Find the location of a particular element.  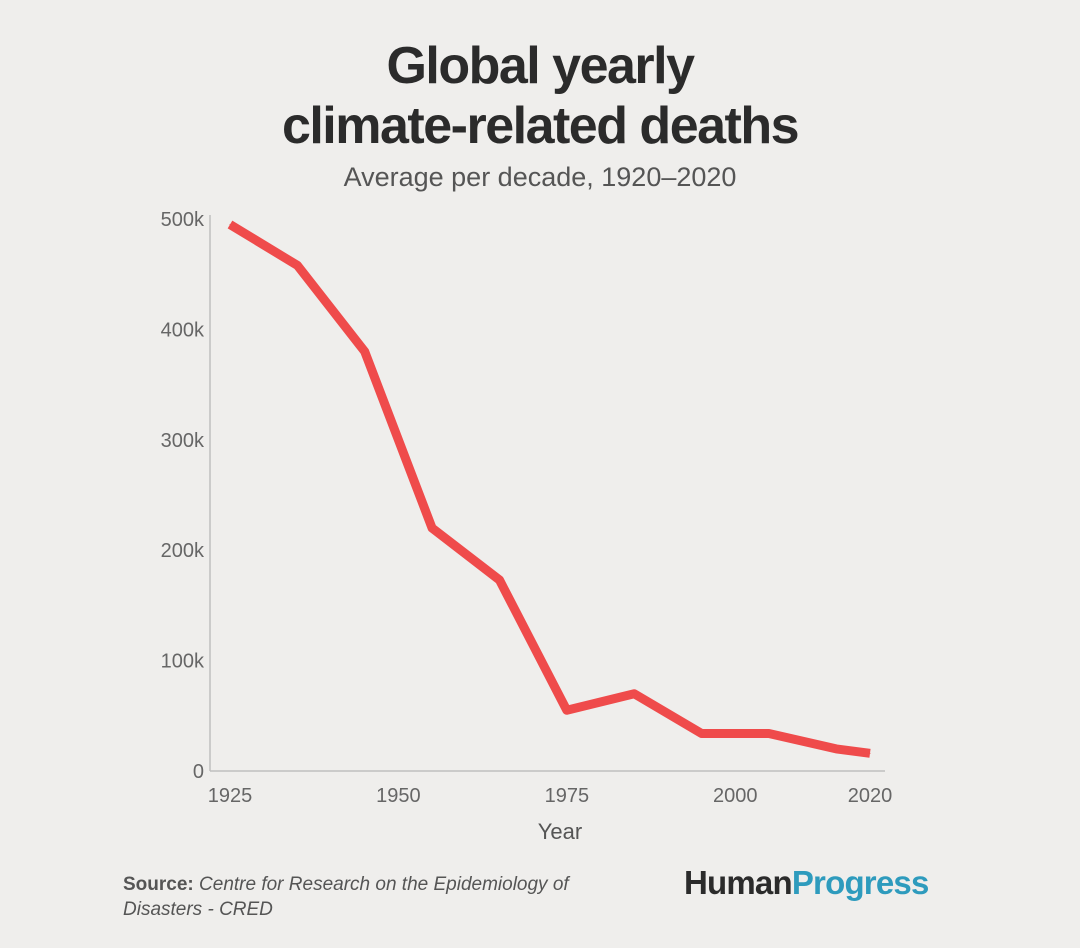

logo-word-human: Human is located at coordinates (738, 882).